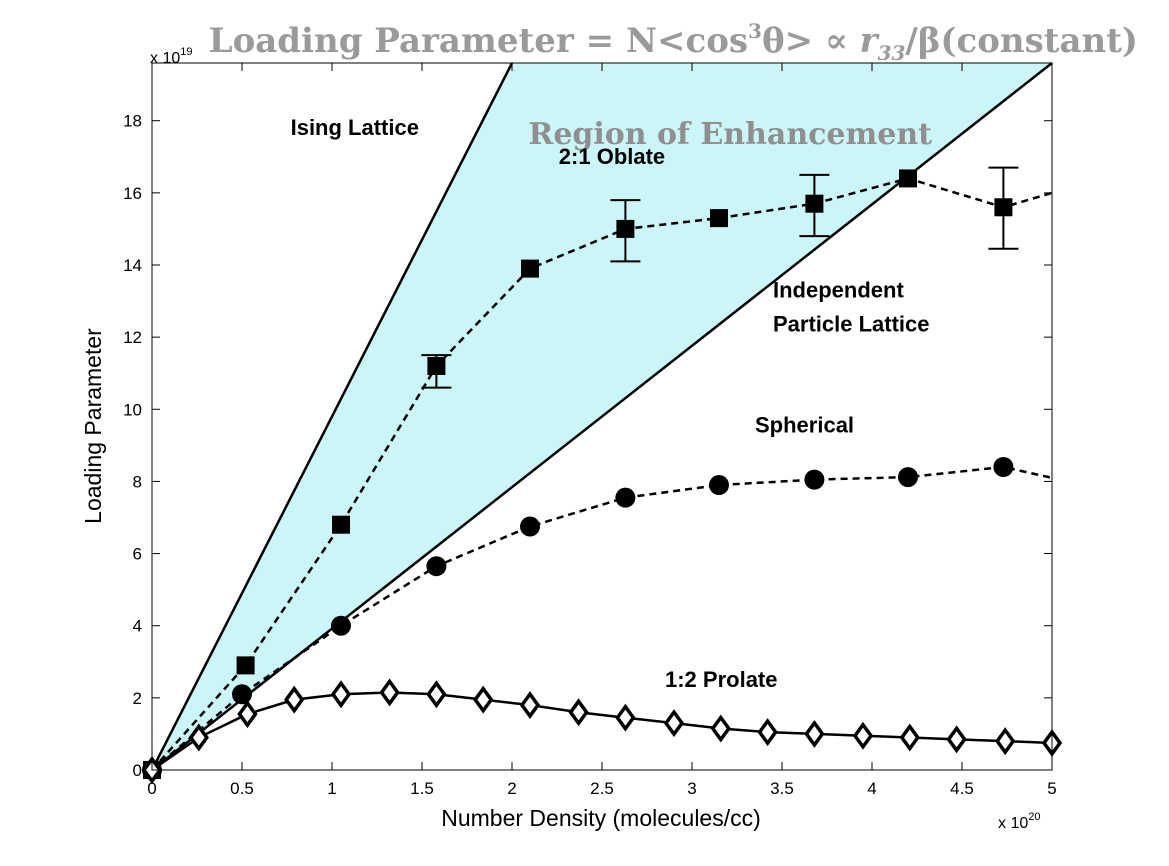  I want to click on y-tick-label: 16, so click(132, 193).